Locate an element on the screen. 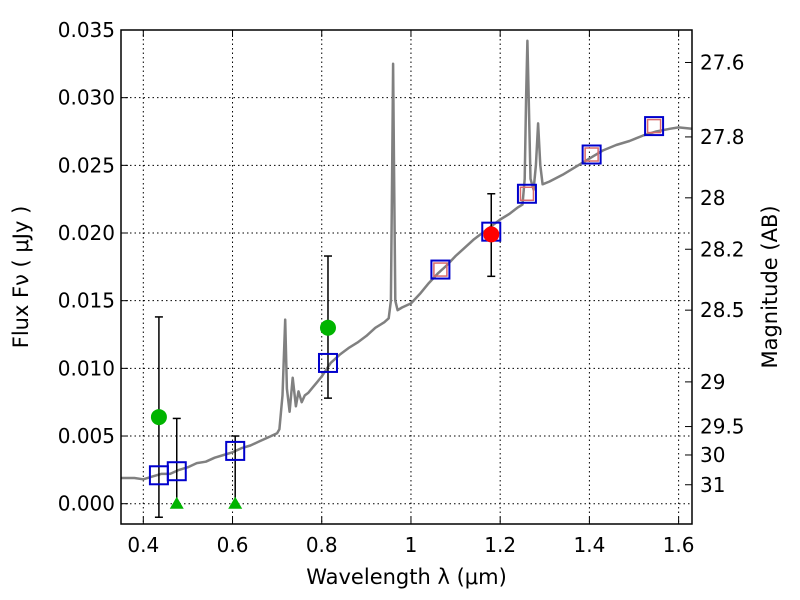 The image size is (800, 600). y-axis-title: Flux Fν ( μJy ) is located at coordinates (21, 277).